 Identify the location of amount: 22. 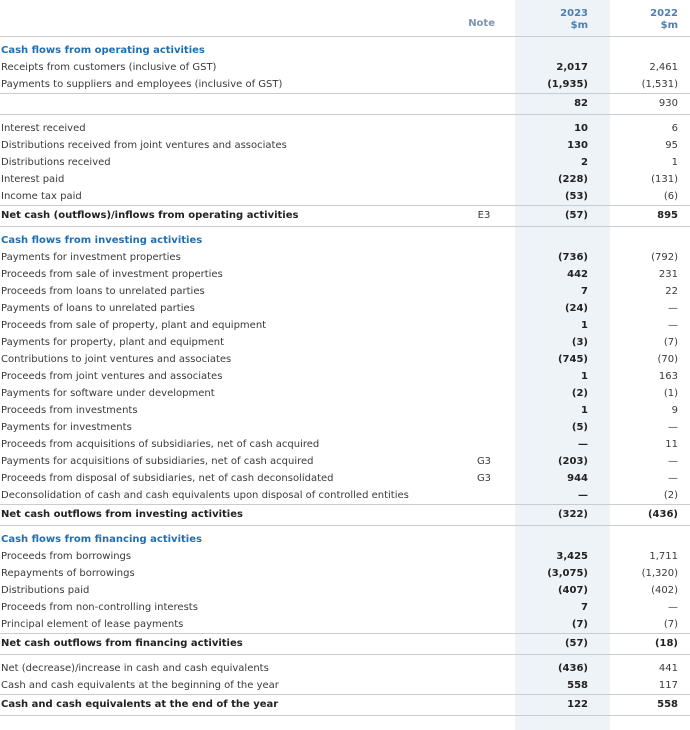
(671, 291).